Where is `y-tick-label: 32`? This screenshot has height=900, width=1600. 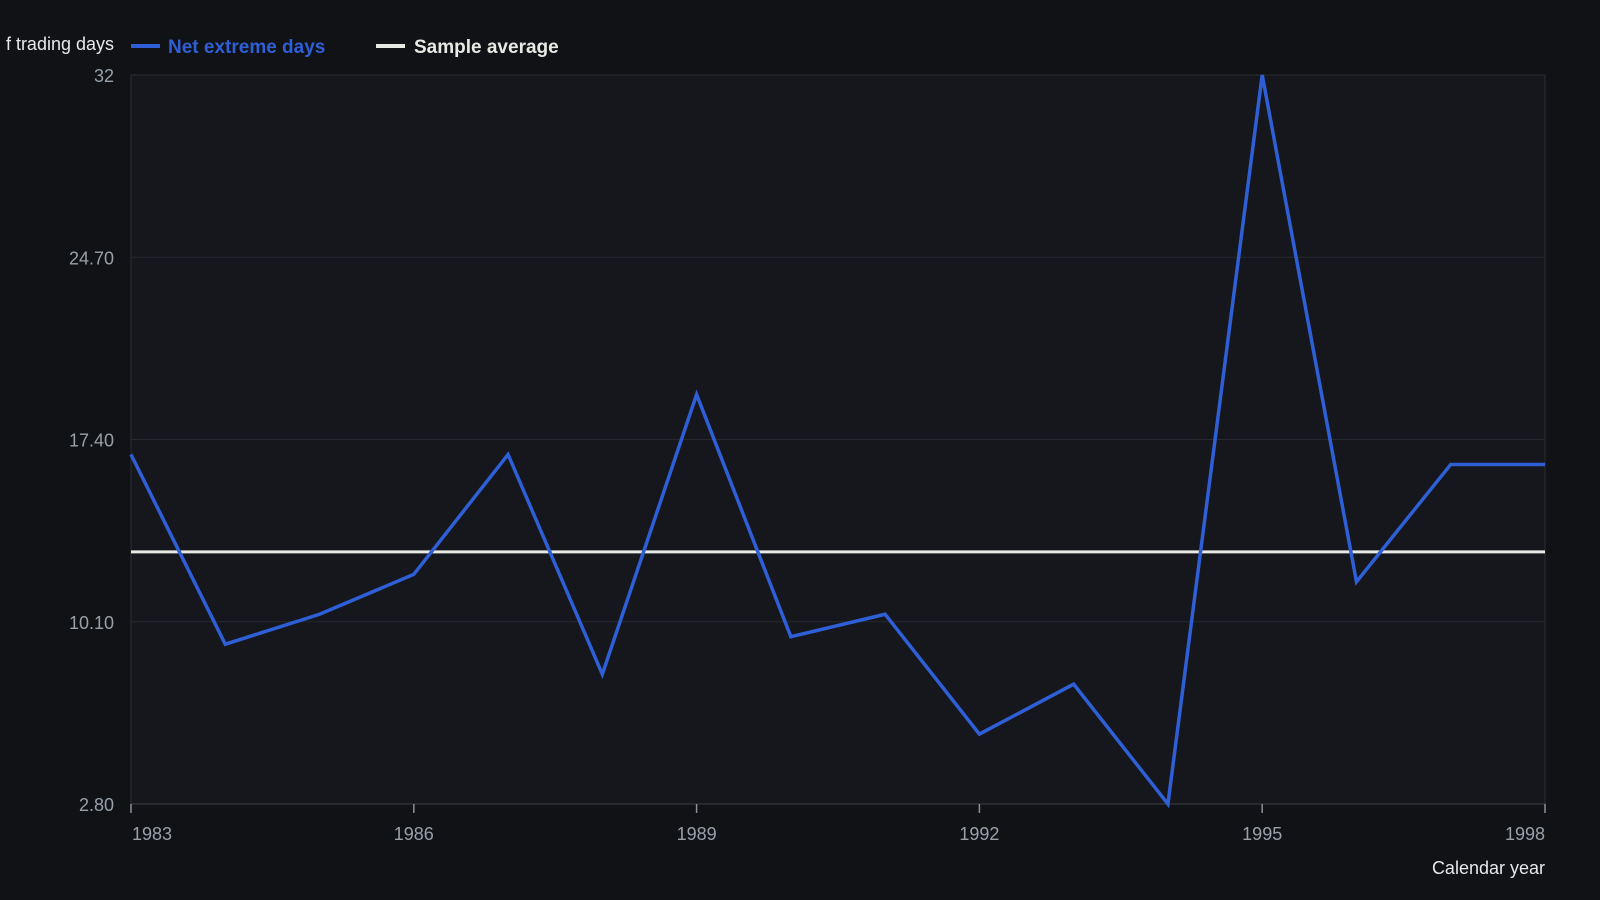 y-tick-label: 32 is located at coordinates (104, 76).